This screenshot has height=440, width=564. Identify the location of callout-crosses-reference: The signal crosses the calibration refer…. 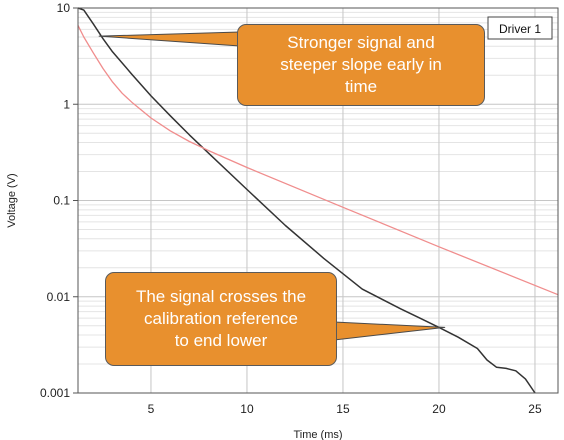
(221, 319).